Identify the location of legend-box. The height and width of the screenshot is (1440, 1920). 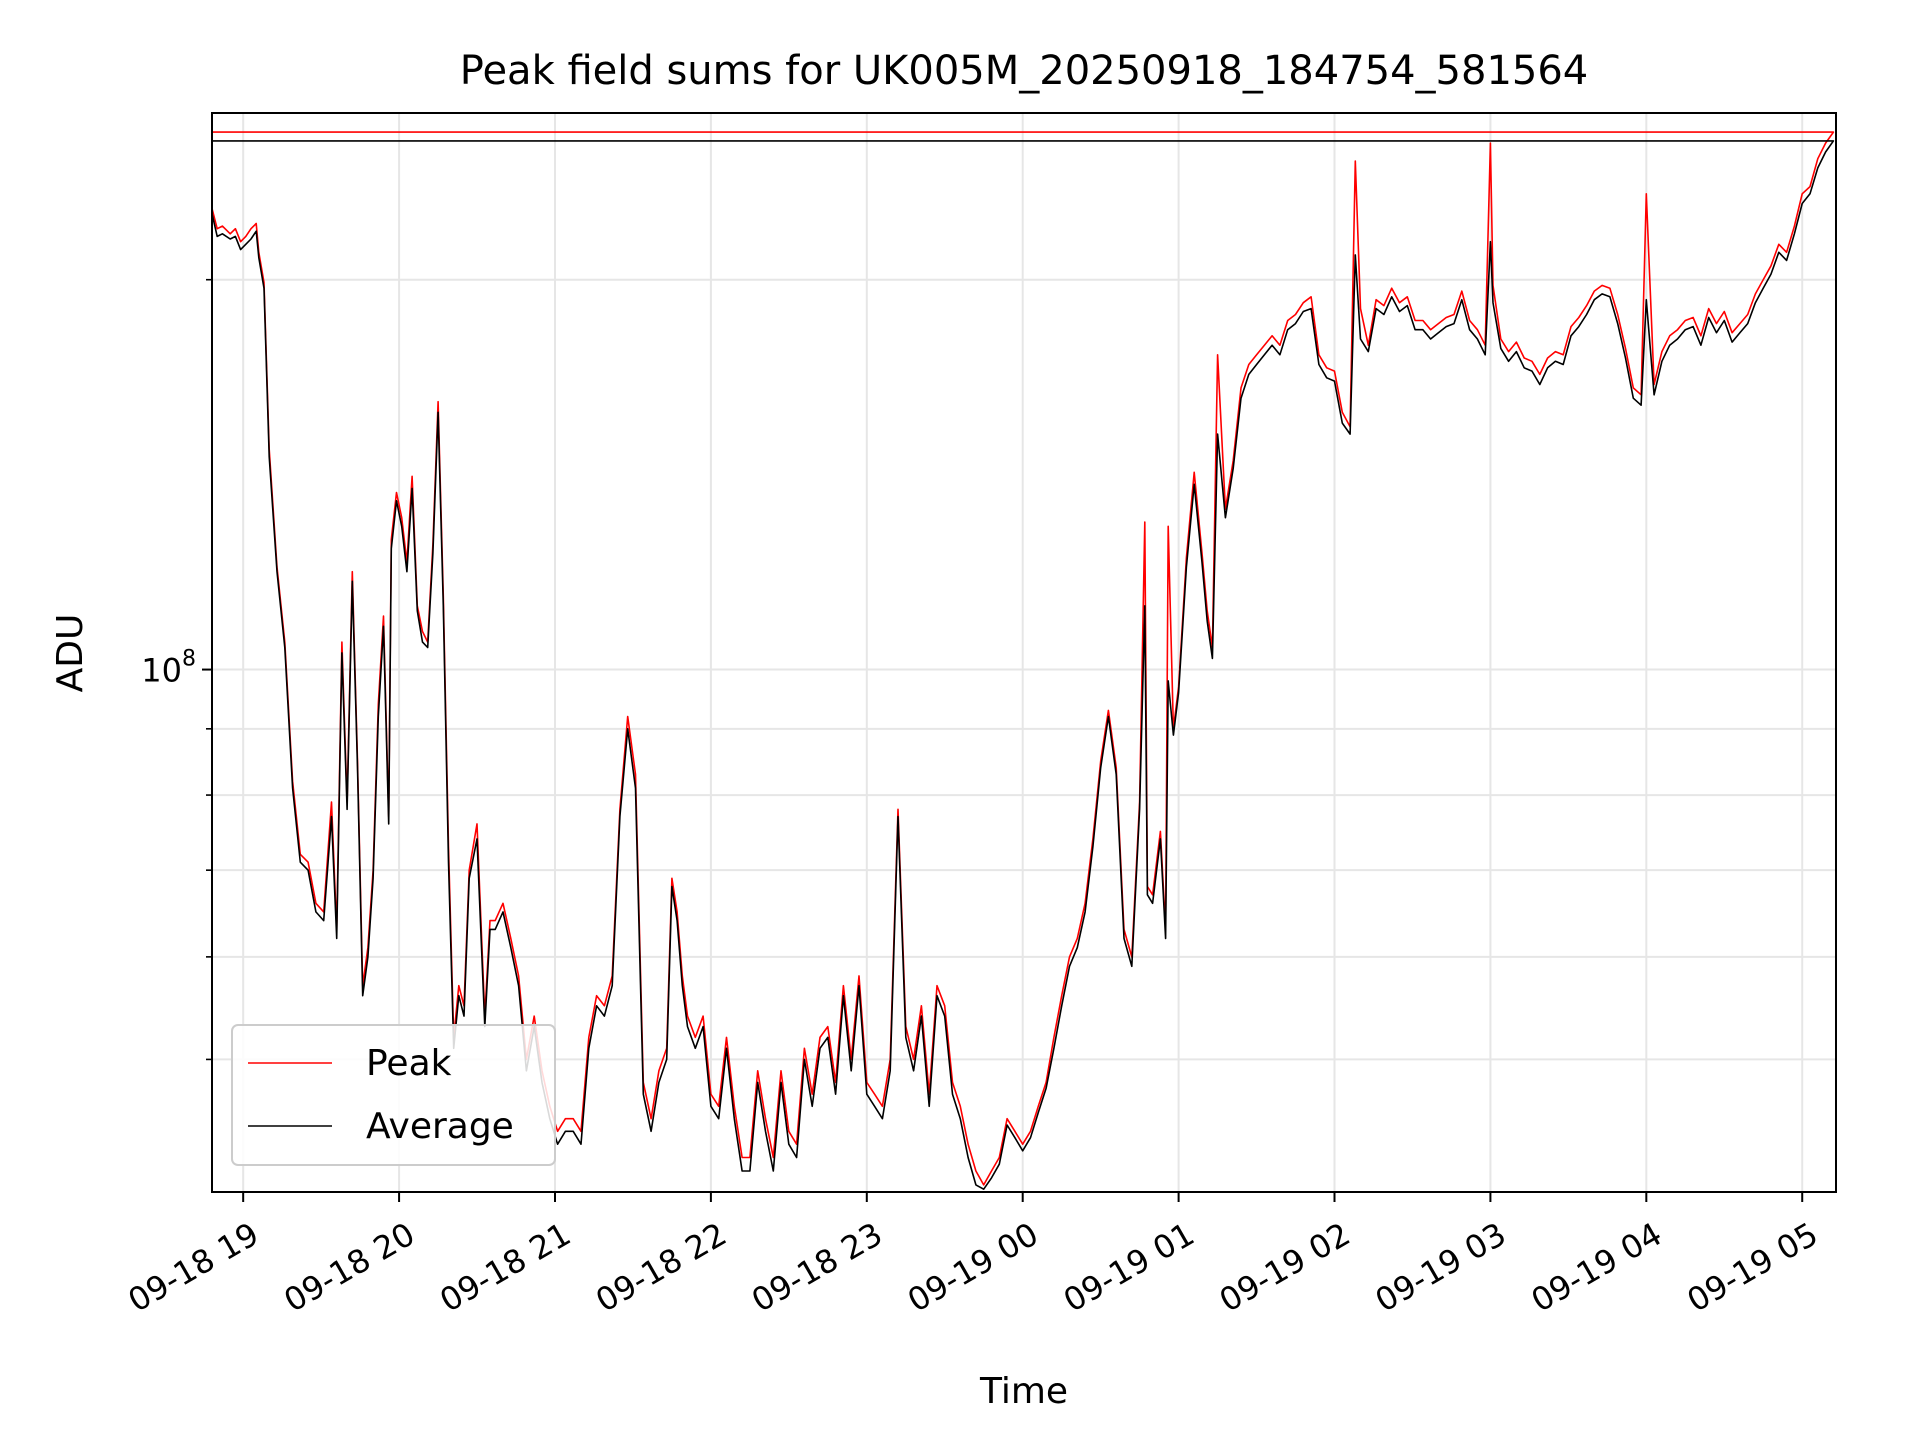
(393, 1095).